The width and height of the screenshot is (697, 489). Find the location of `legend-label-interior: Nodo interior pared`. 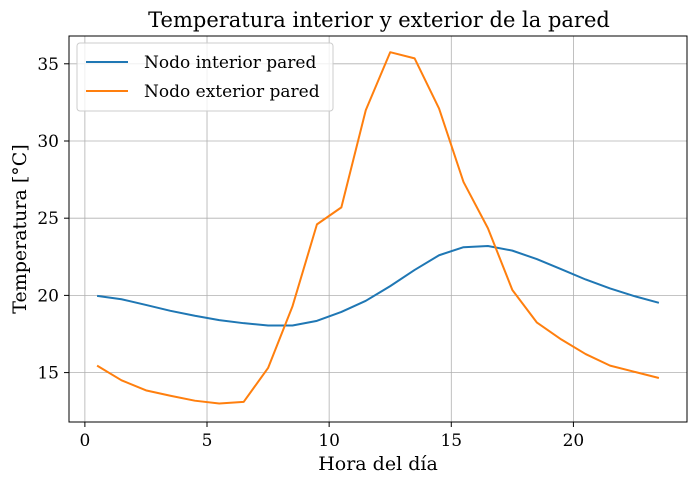

legend-label-interior: Nodo interior pared is located at coordinates (230, 63).